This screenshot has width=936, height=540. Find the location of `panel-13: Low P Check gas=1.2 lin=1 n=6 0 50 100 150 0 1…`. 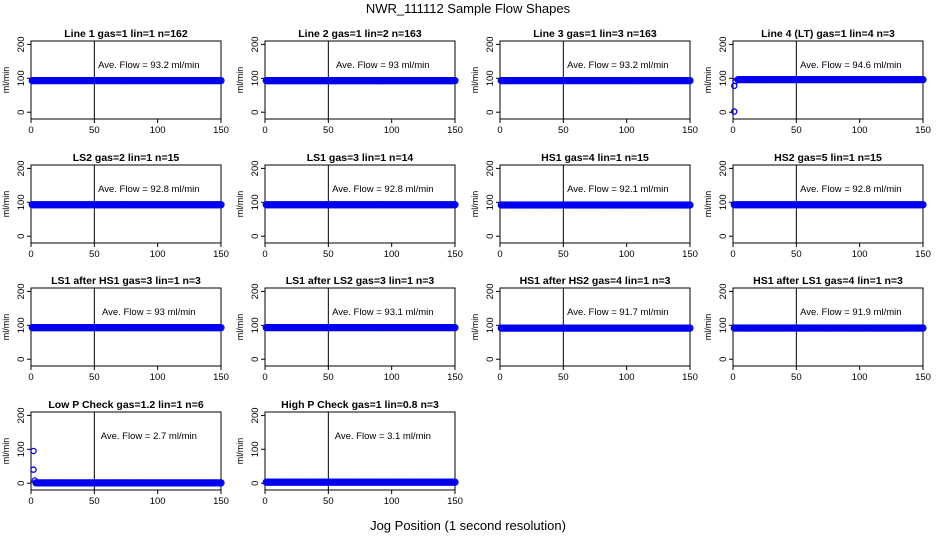

panel-13: Low P Check gas=1.2 lin=1 n=6 0 50 100 150 0 1… is located at coordinates (115, 453).